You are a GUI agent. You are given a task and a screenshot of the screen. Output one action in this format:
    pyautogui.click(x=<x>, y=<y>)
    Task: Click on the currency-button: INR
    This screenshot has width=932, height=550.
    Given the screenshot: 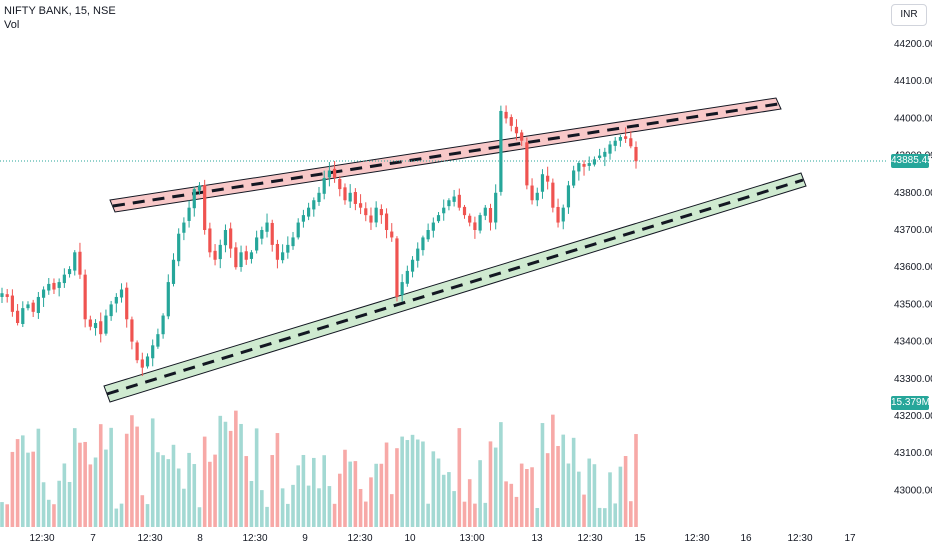 What is the action you would take?
    pyautogui.click(x=909, y=15)
    